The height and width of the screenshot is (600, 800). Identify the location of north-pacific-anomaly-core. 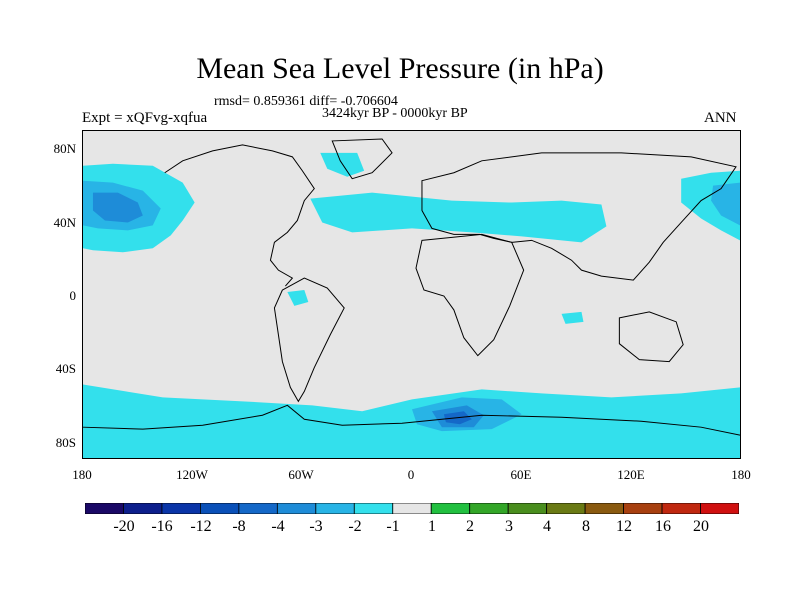
(117, 207).